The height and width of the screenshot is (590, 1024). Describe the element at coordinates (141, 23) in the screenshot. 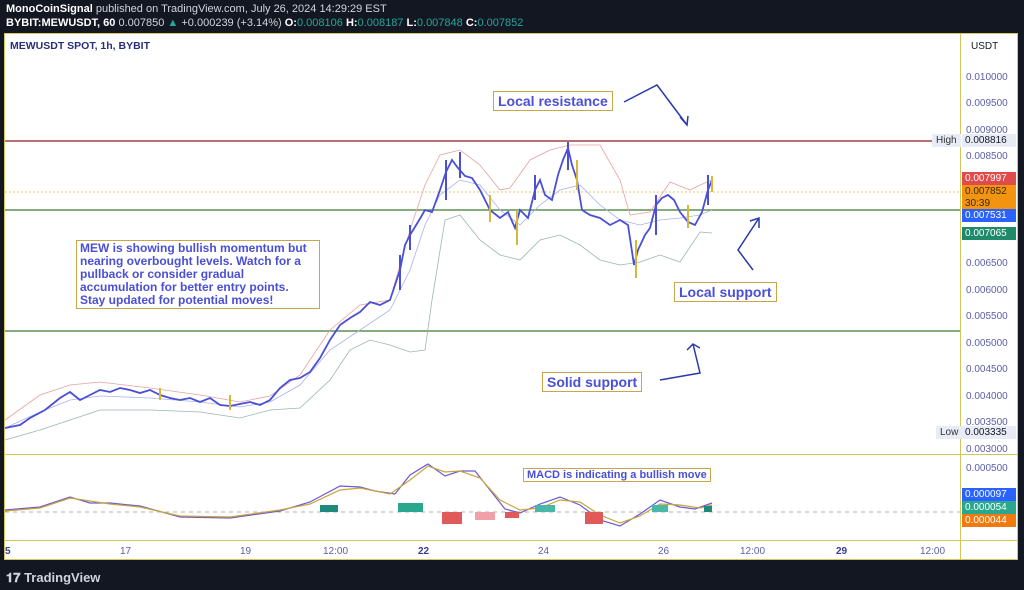

I see `last-price: 0.007850` at that location.